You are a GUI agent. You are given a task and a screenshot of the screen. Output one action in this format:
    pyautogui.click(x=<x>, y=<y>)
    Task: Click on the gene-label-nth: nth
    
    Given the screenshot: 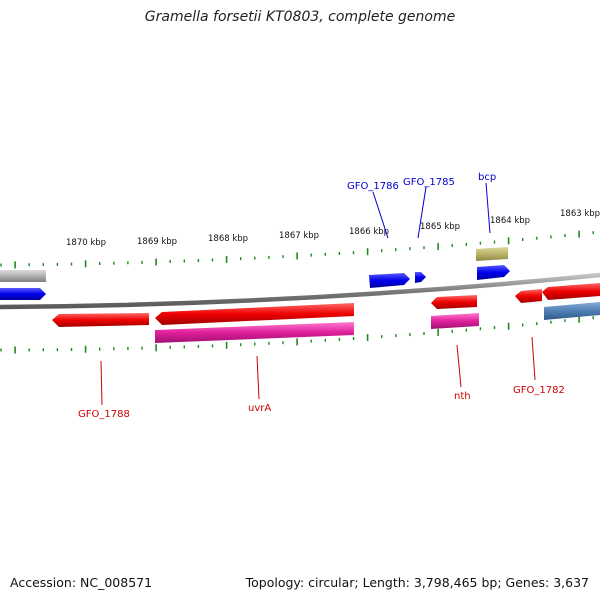 What is the action you would take?
    pyautogui.click(x=462, y=396)
    